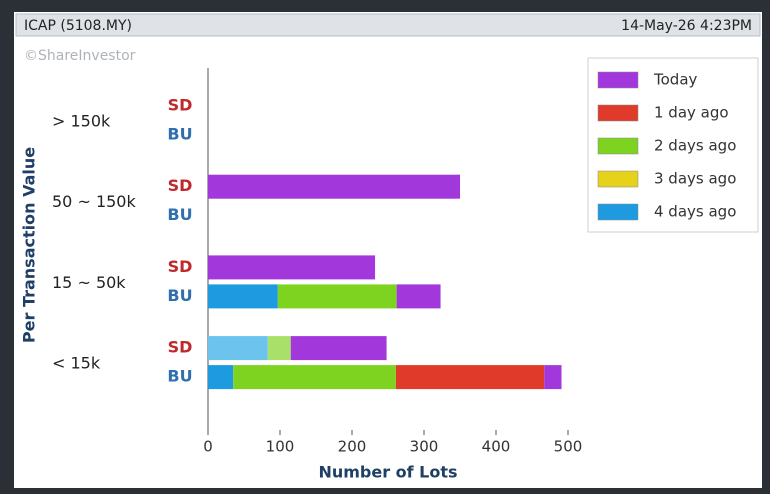  What do you see at coordinates (387, 472) in the screenshot?
I see `x-axis-title: Number of Lots` at bounding box center [387, 472].